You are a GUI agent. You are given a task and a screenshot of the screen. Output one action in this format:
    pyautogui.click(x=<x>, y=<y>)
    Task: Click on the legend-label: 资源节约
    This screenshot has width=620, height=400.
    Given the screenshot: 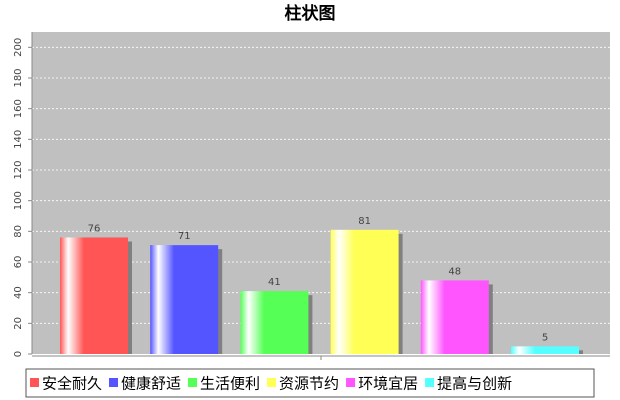 What is the action you would take?
    pyautogui.click(x=309, y=384)
    